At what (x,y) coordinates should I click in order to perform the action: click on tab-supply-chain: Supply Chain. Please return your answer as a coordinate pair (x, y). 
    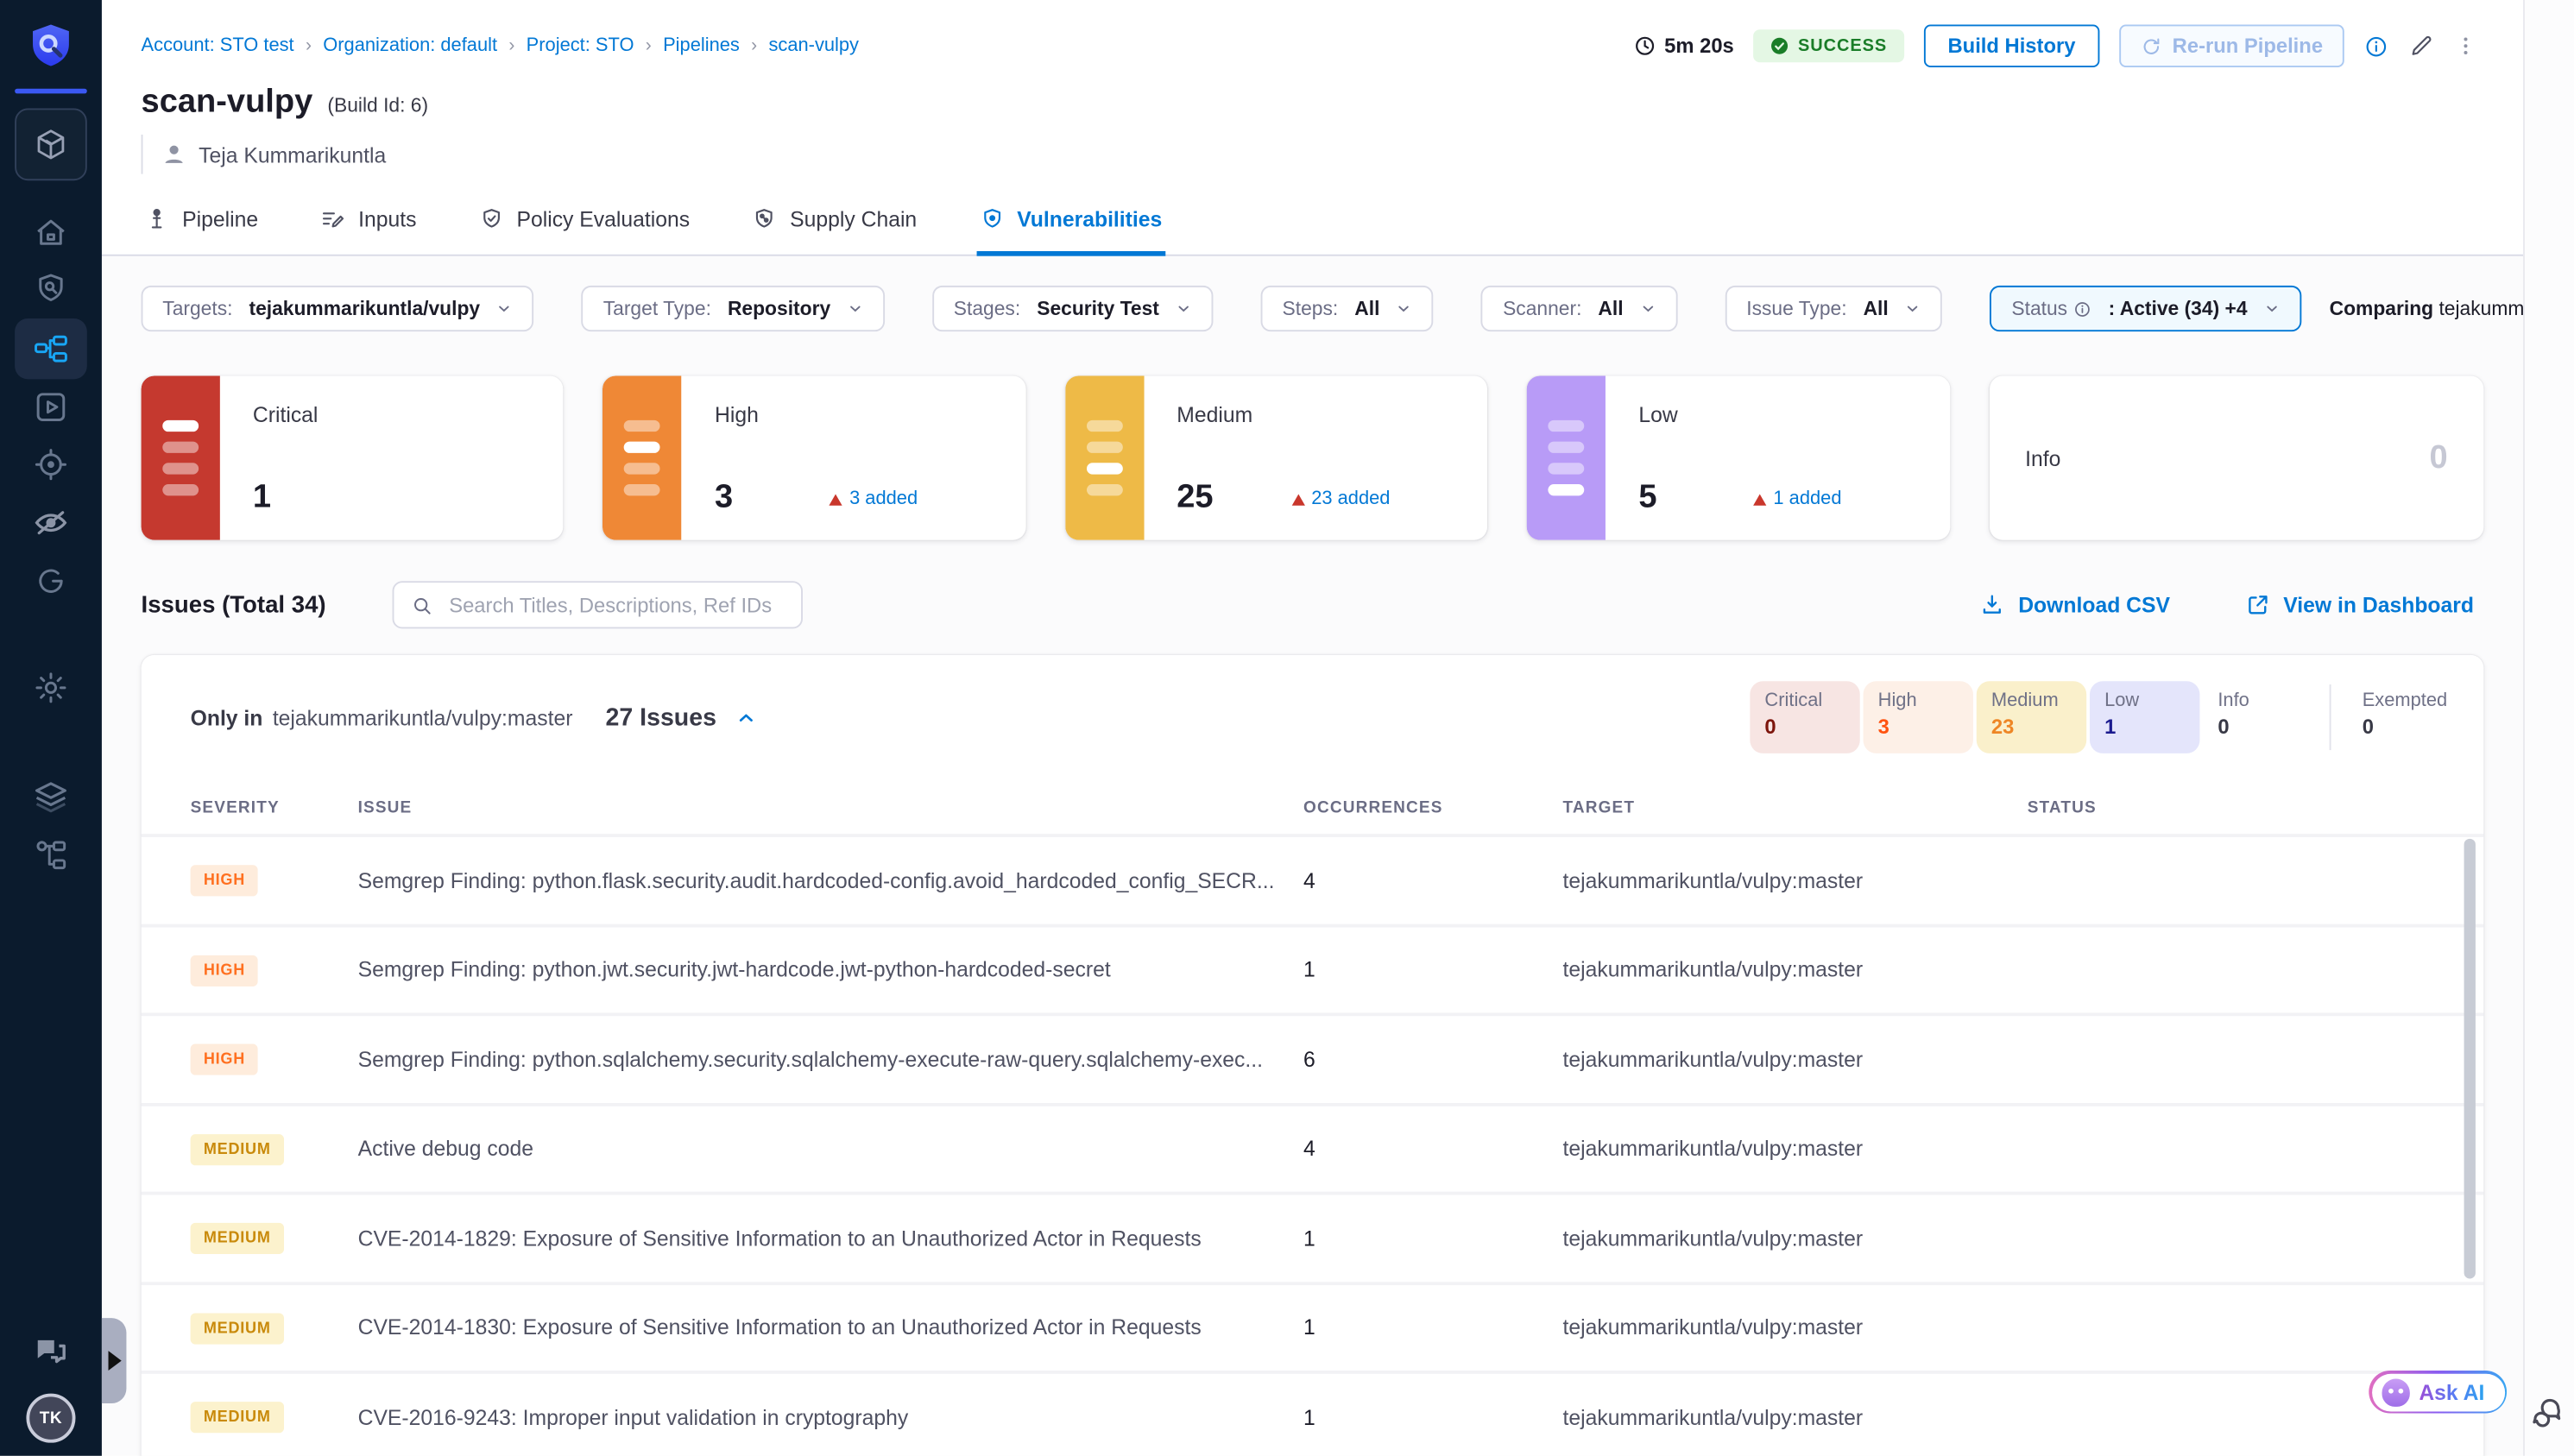
    Looking at the image, I should click on (834, 224).